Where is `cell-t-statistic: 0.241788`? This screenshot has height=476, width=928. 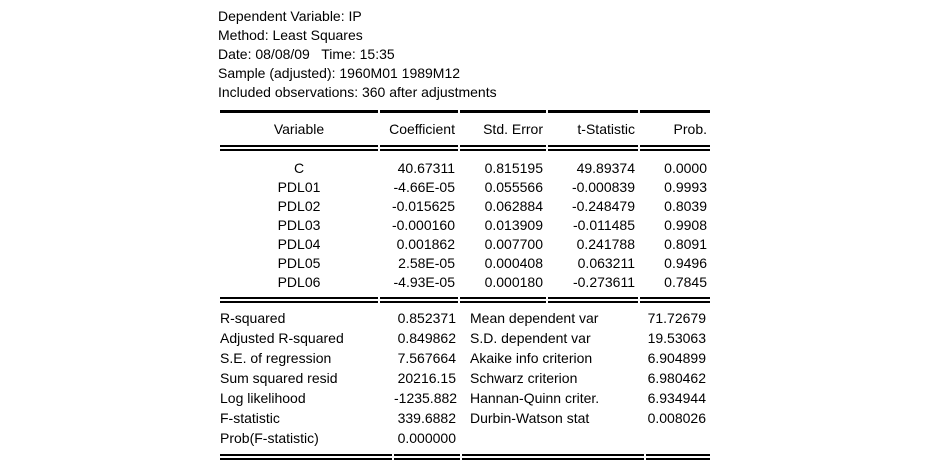 cell-t-statistic: 0.241788 is located at coordinates (605, 244).